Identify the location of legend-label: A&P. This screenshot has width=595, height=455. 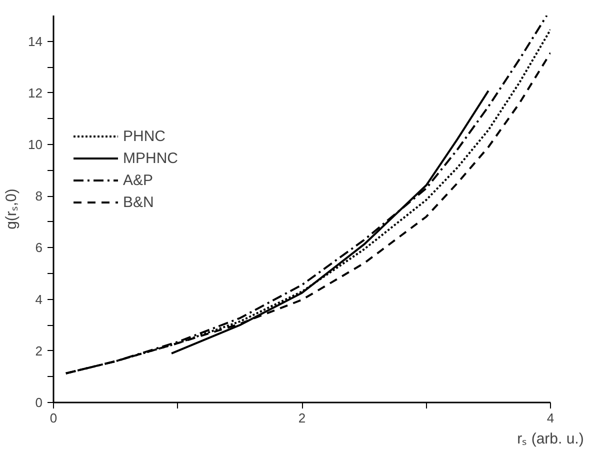
(138, 180).